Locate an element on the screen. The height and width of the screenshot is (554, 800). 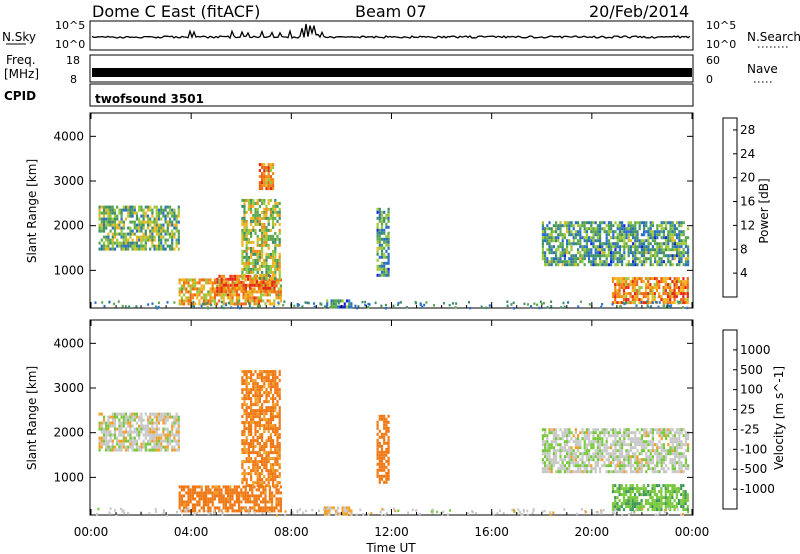
cpid-panel-frame is located at coordinates (391, 95).